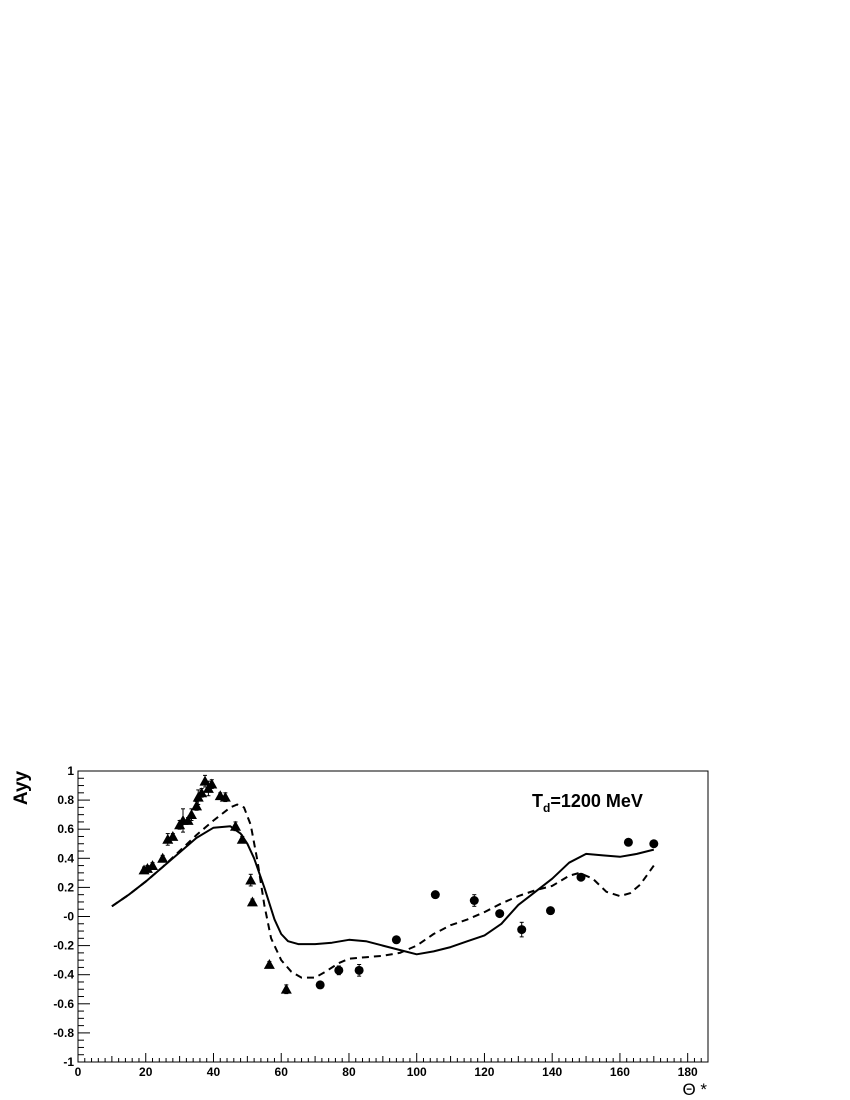  Describe the element at coordinates (349, 1072) in the screenshot. I see `x-tick-label: 80` at that location.